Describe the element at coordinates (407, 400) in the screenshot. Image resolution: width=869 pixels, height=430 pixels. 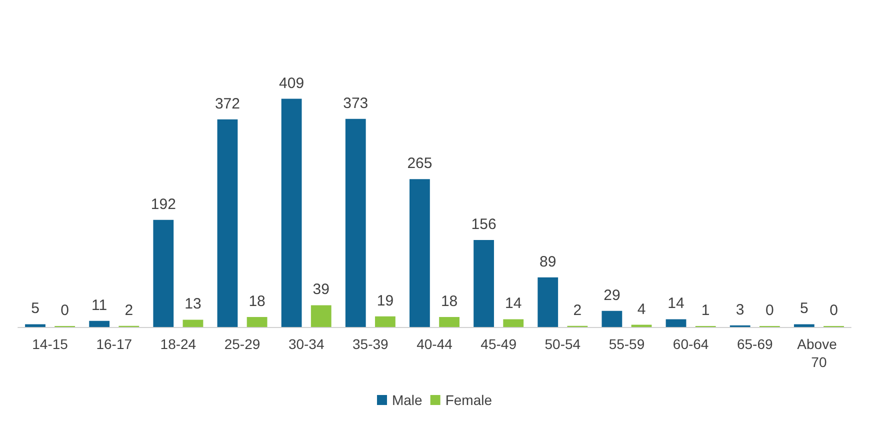
I see `legend-label: Male` at that location.